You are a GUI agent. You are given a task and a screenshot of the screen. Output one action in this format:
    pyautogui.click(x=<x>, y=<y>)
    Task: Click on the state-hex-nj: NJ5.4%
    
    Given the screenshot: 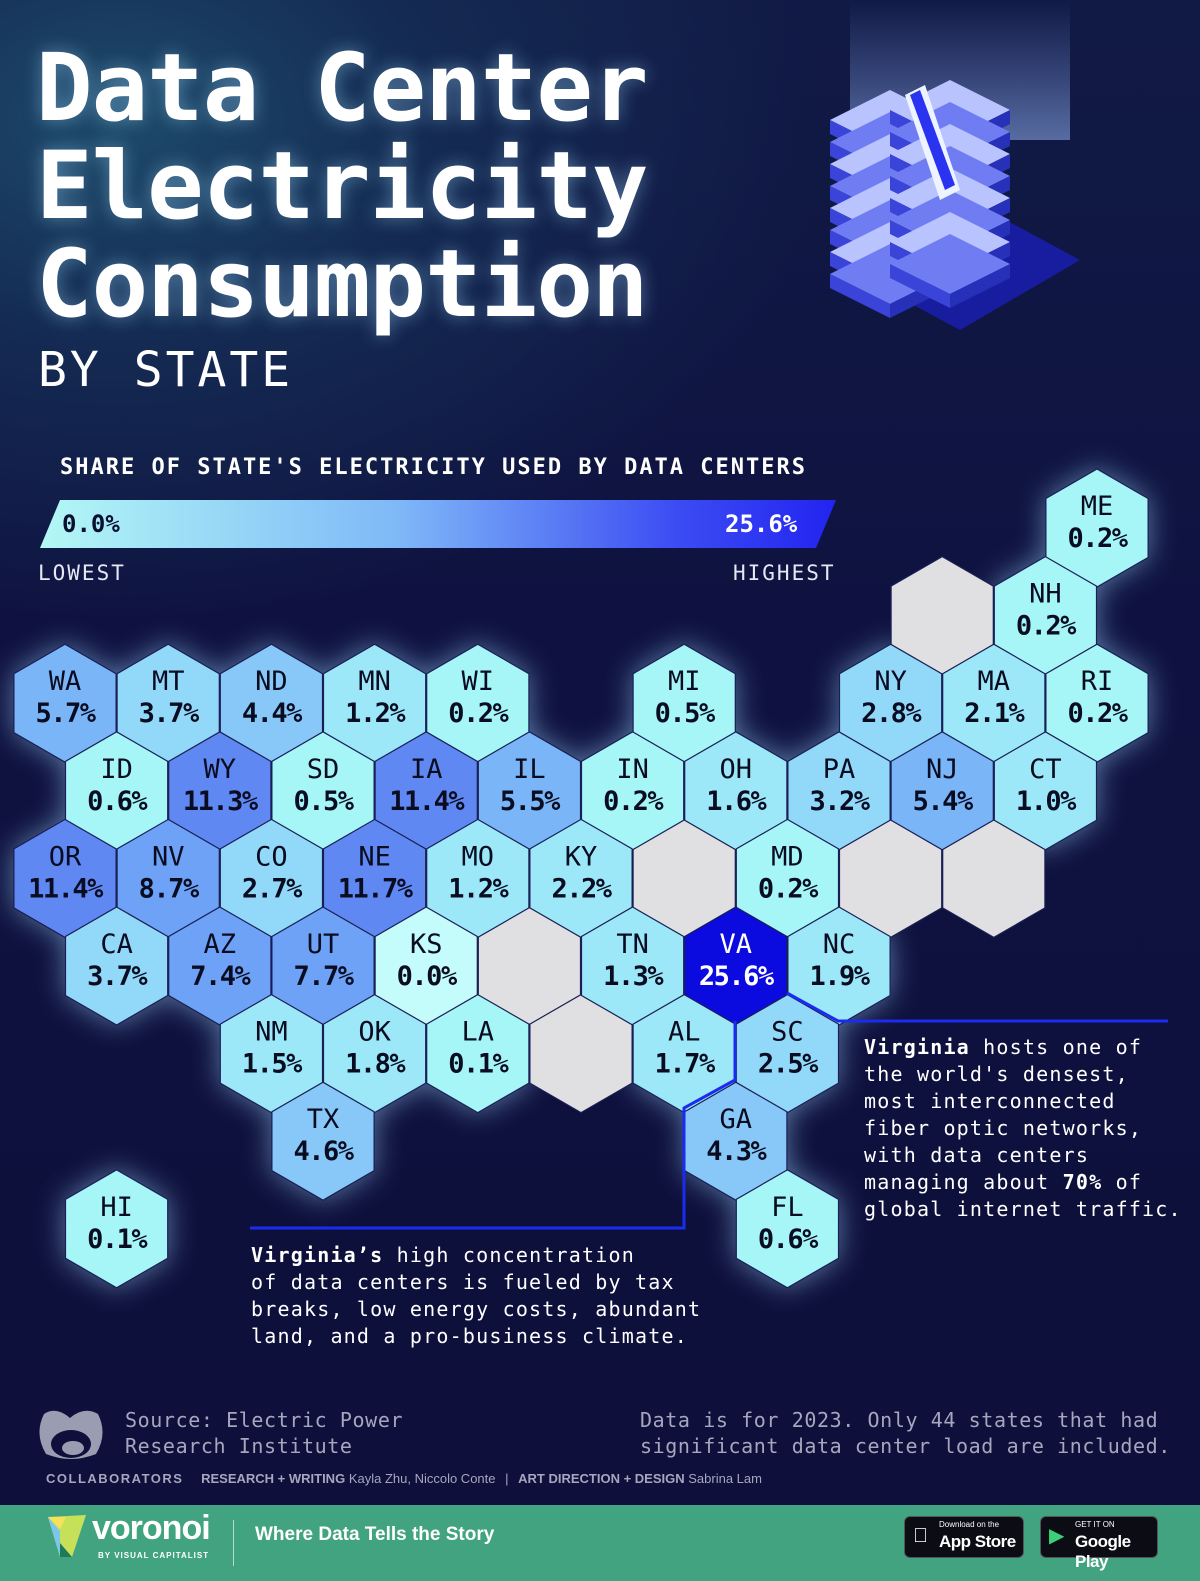 What is the action you would take?
    pyautogui.click(x=942, y=791)
    